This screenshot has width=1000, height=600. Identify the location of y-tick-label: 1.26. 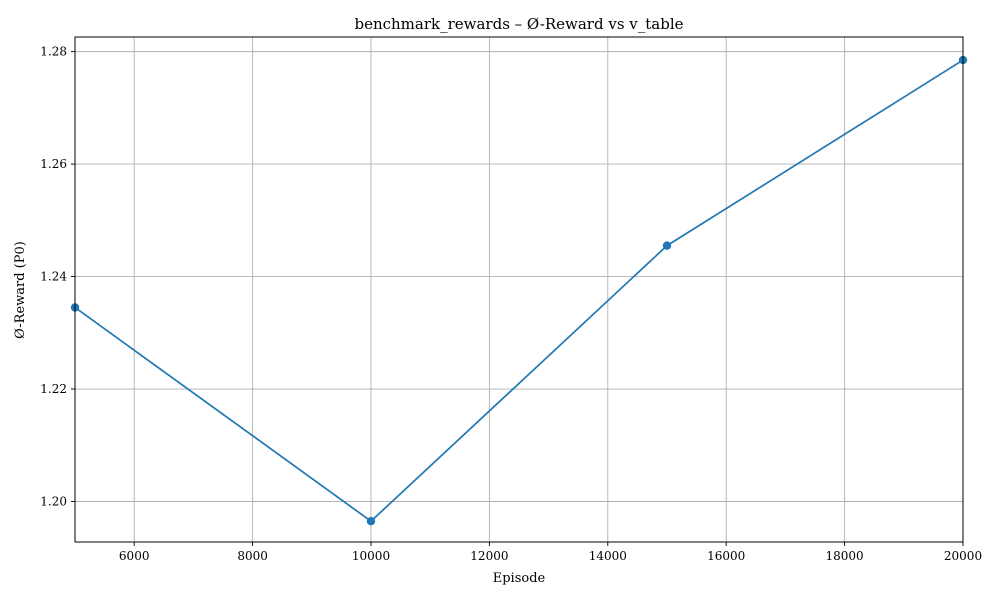
(53, 164).